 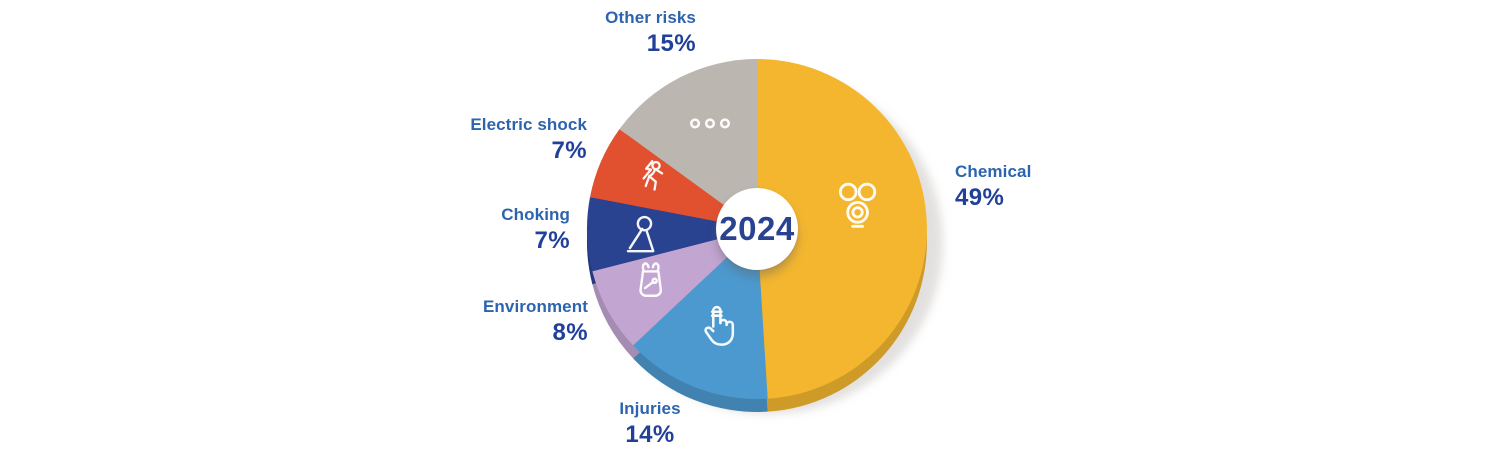 What do you see at coordinates (535, 306) in the screenshot?
I see `slice-name-environment: Environment` at bounding box center [535, 306].